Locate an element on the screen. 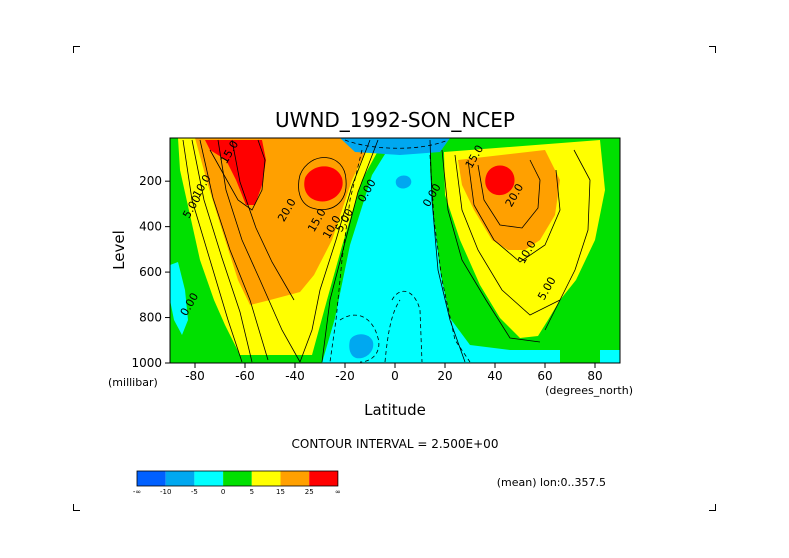  corner-mark-top-right is located at coordinates (712, 49).